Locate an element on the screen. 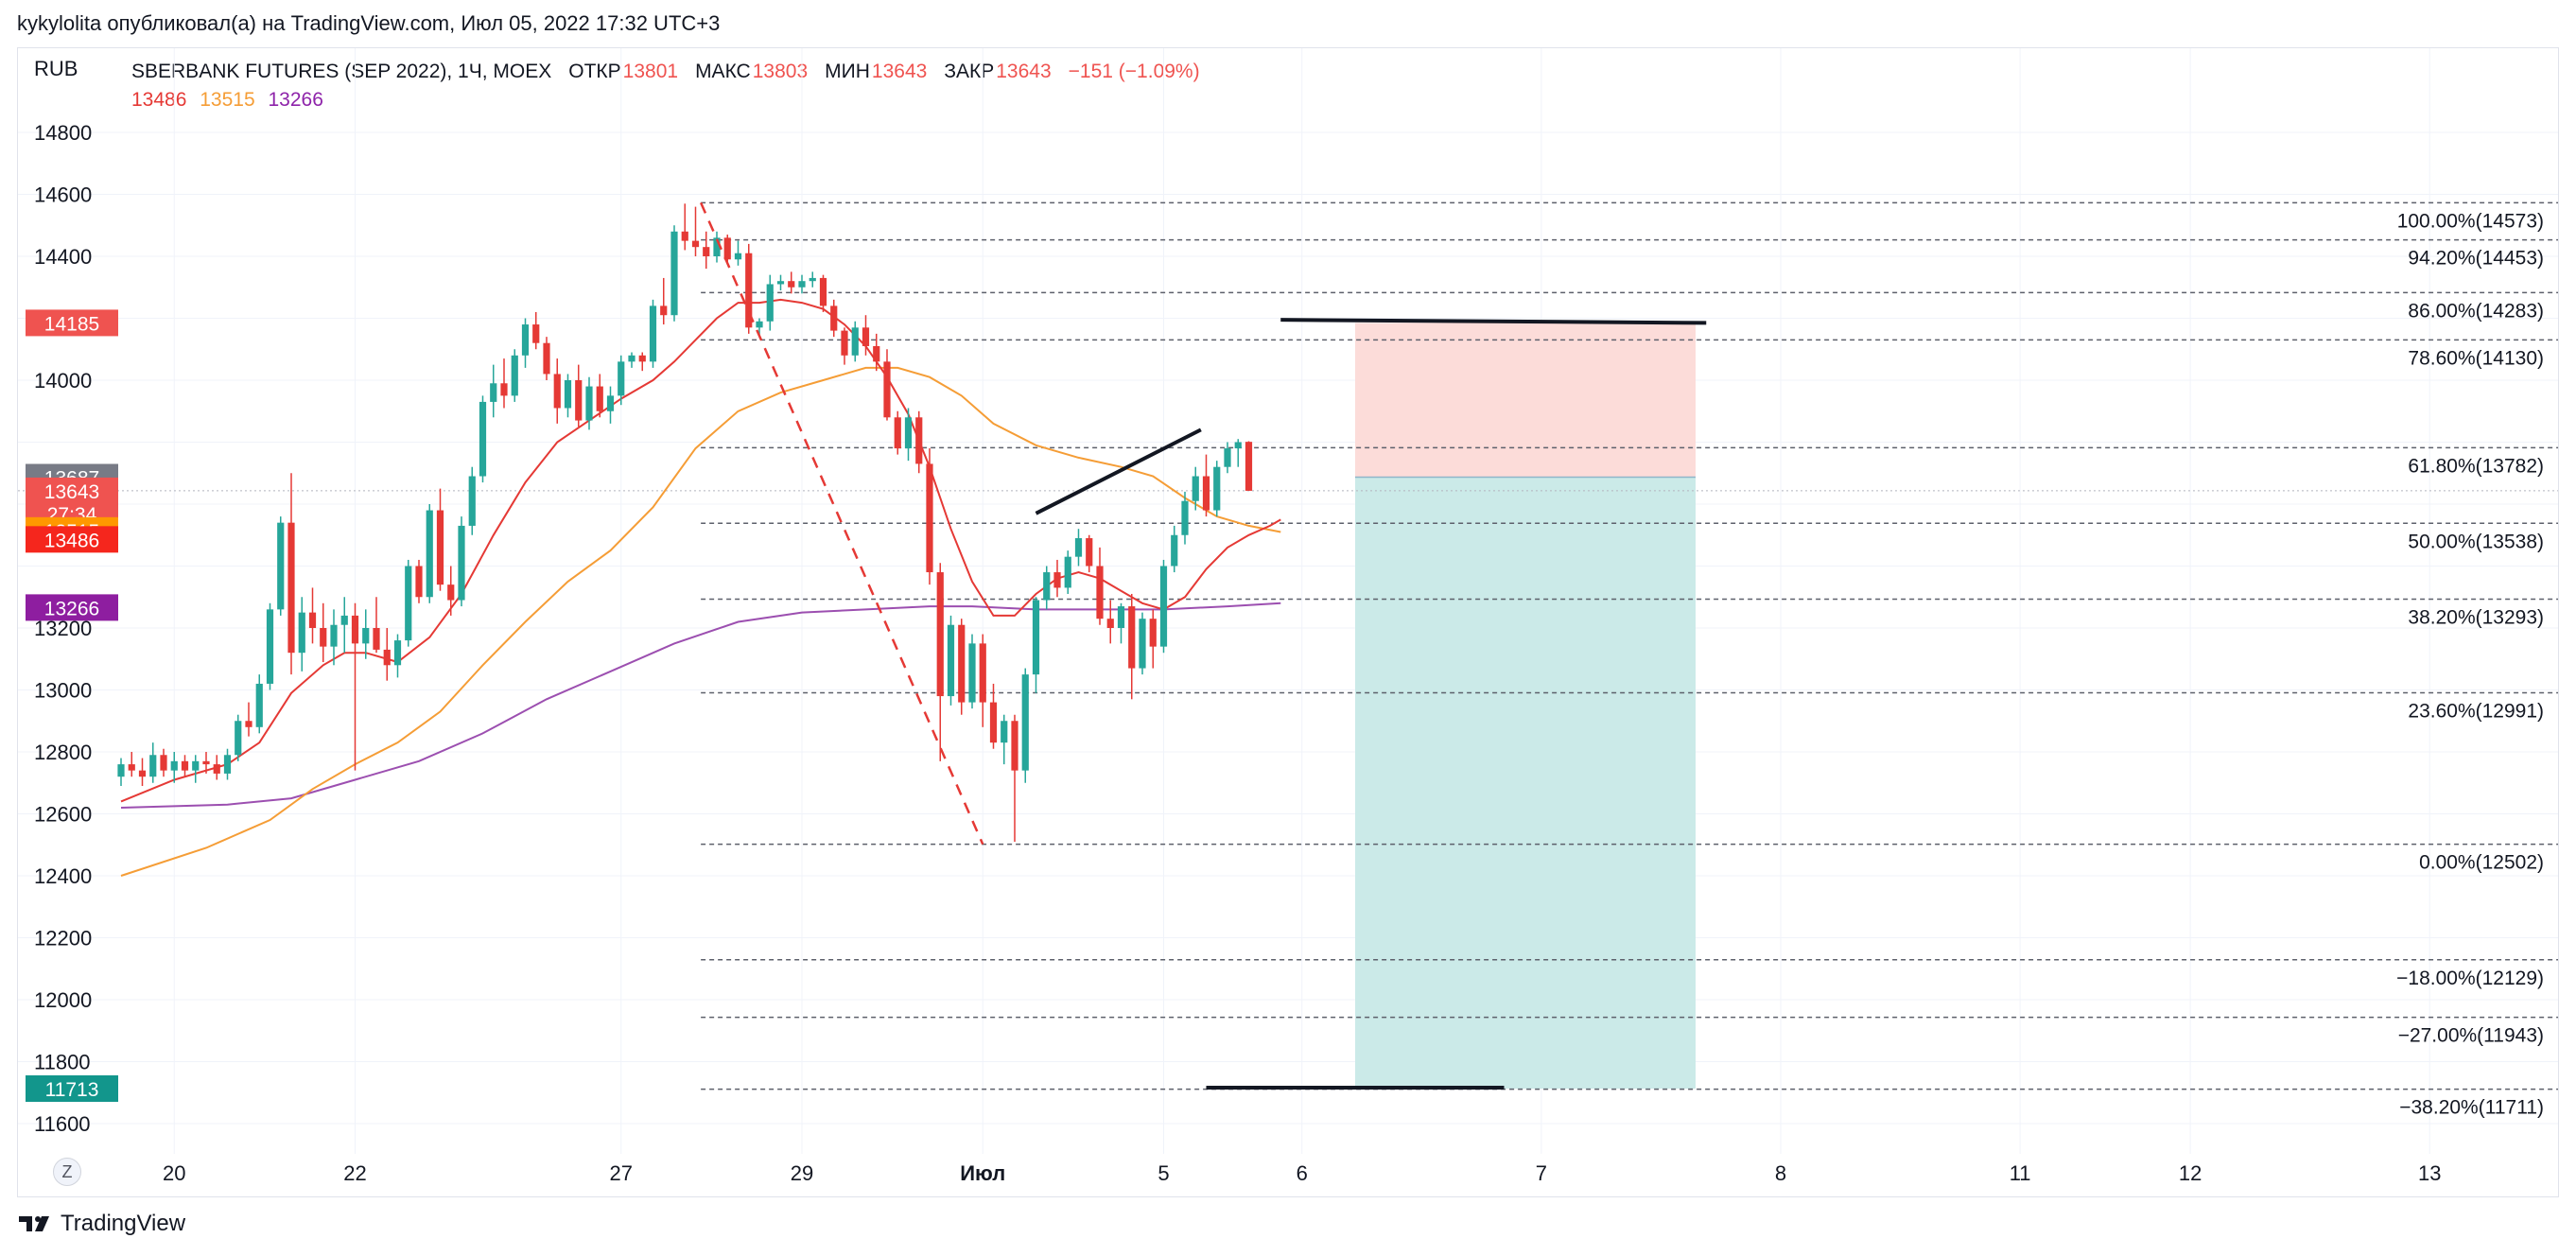 Image resolution: width=2576 pixels, height=1256 pixels. resistance-line is located at coordinates (1493, 321).